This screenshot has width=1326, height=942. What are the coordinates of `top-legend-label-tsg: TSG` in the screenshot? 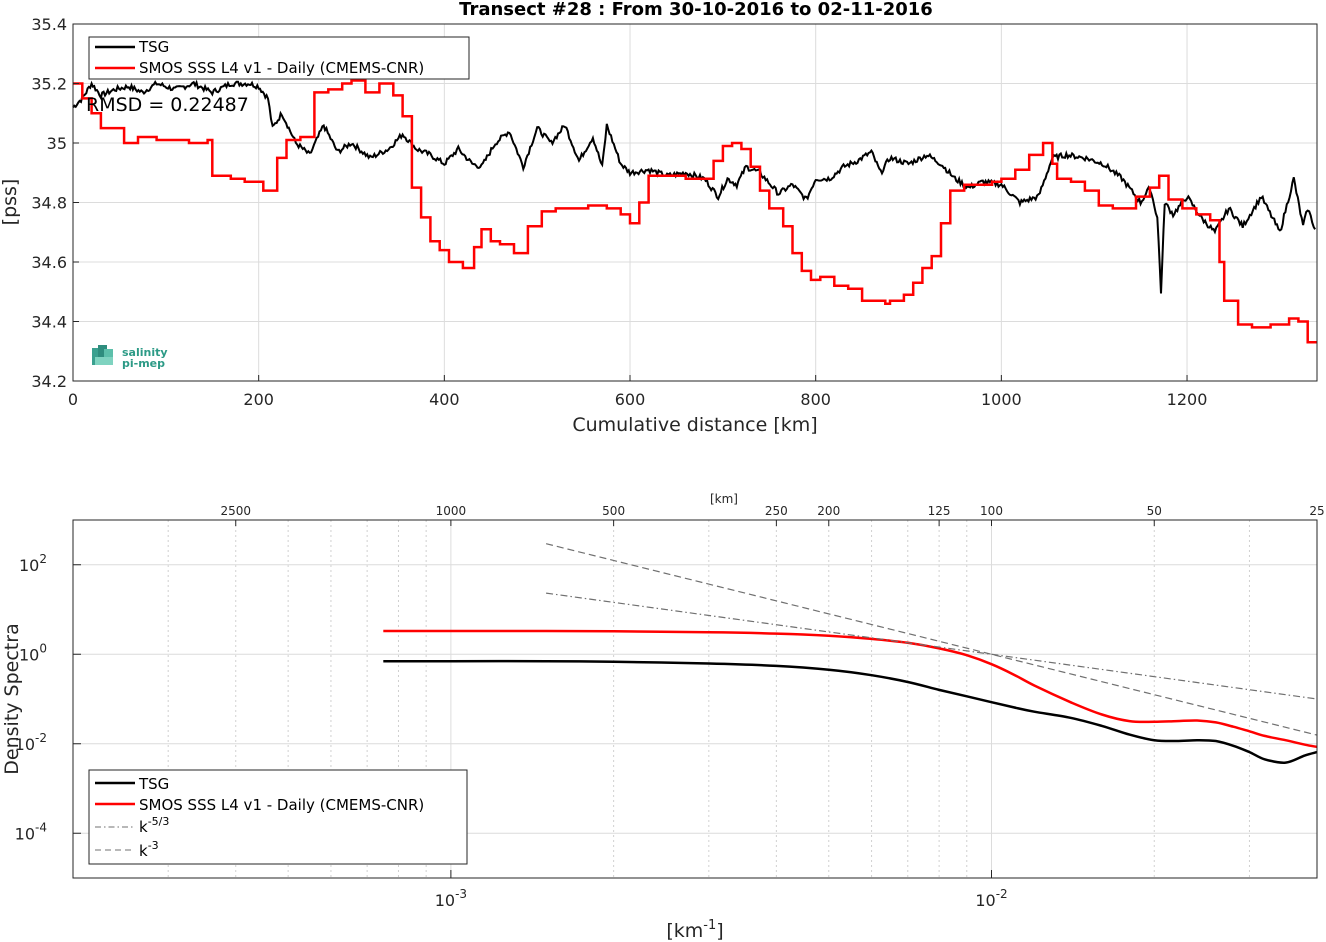 It's located at (153, 47).